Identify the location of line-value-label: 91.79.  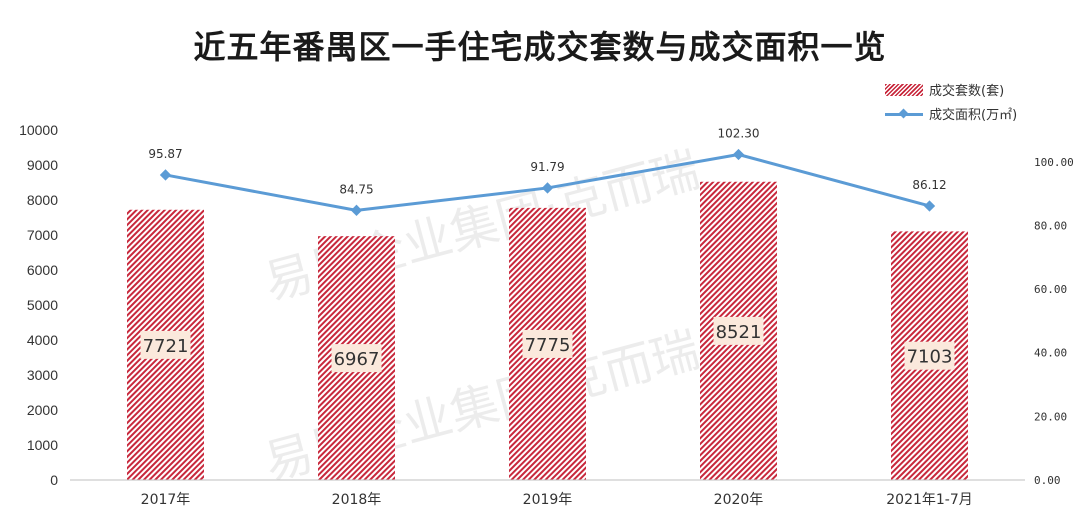
(547, 167).